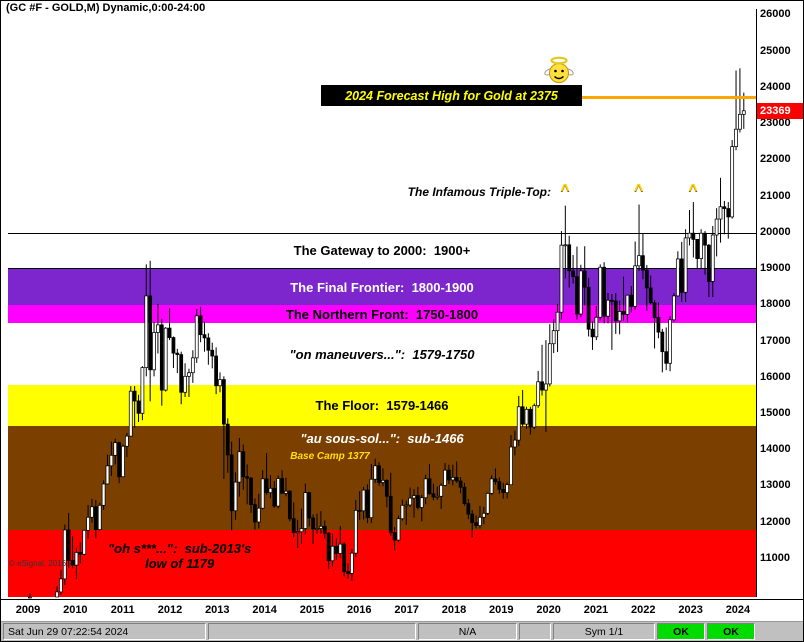 This screenshot has height=642, width=804. What do you see at coordinates (775, 485) in the screenshot?
I see `y-tick-label: 13000` at bounding box center [775, 485].